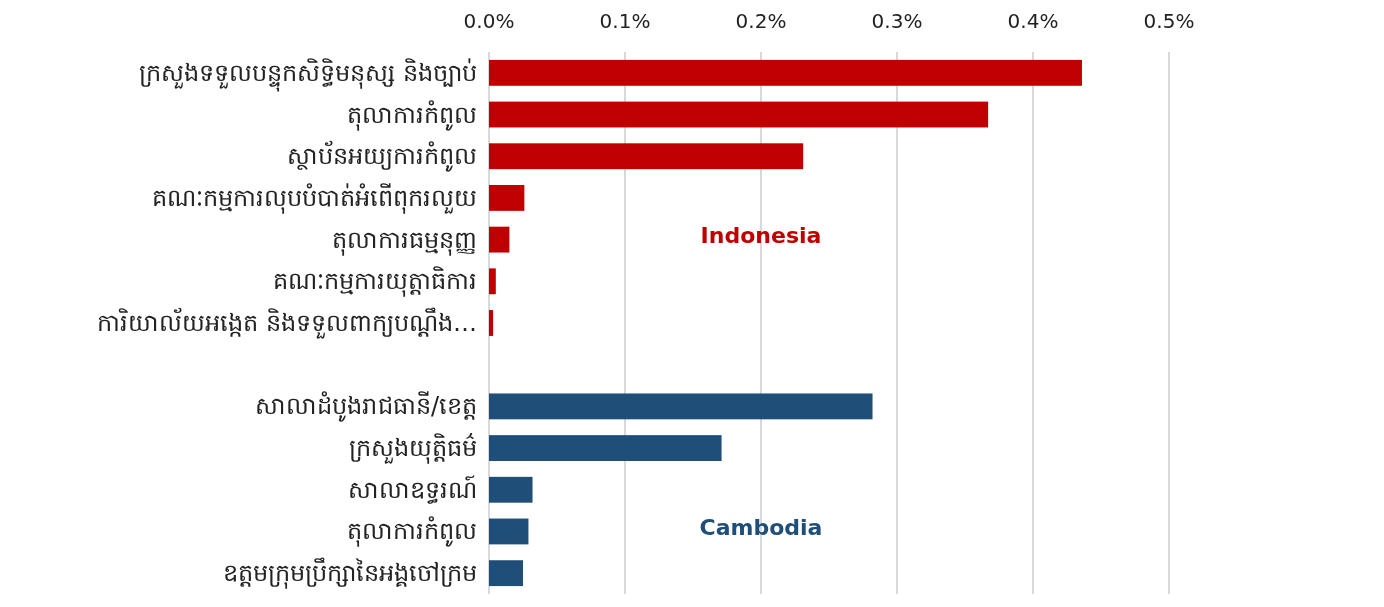 This screenshot has height=607, width=1384. Describe the element at coordinates (897, 21) in the screenshot. I see `x-tick-label: 0.3%` at that location.